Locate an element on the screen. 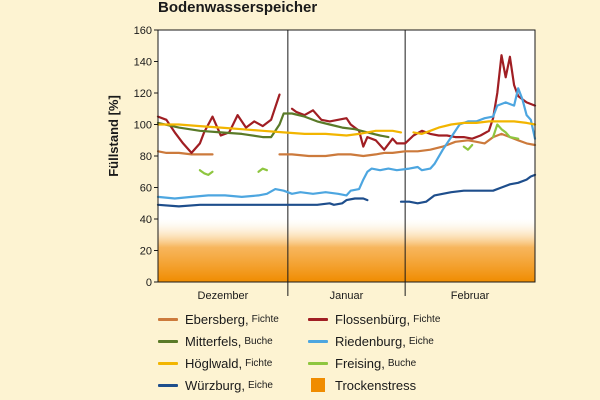  legend-item: Ebersberg, Fichte is located at coordinates (218, 319).